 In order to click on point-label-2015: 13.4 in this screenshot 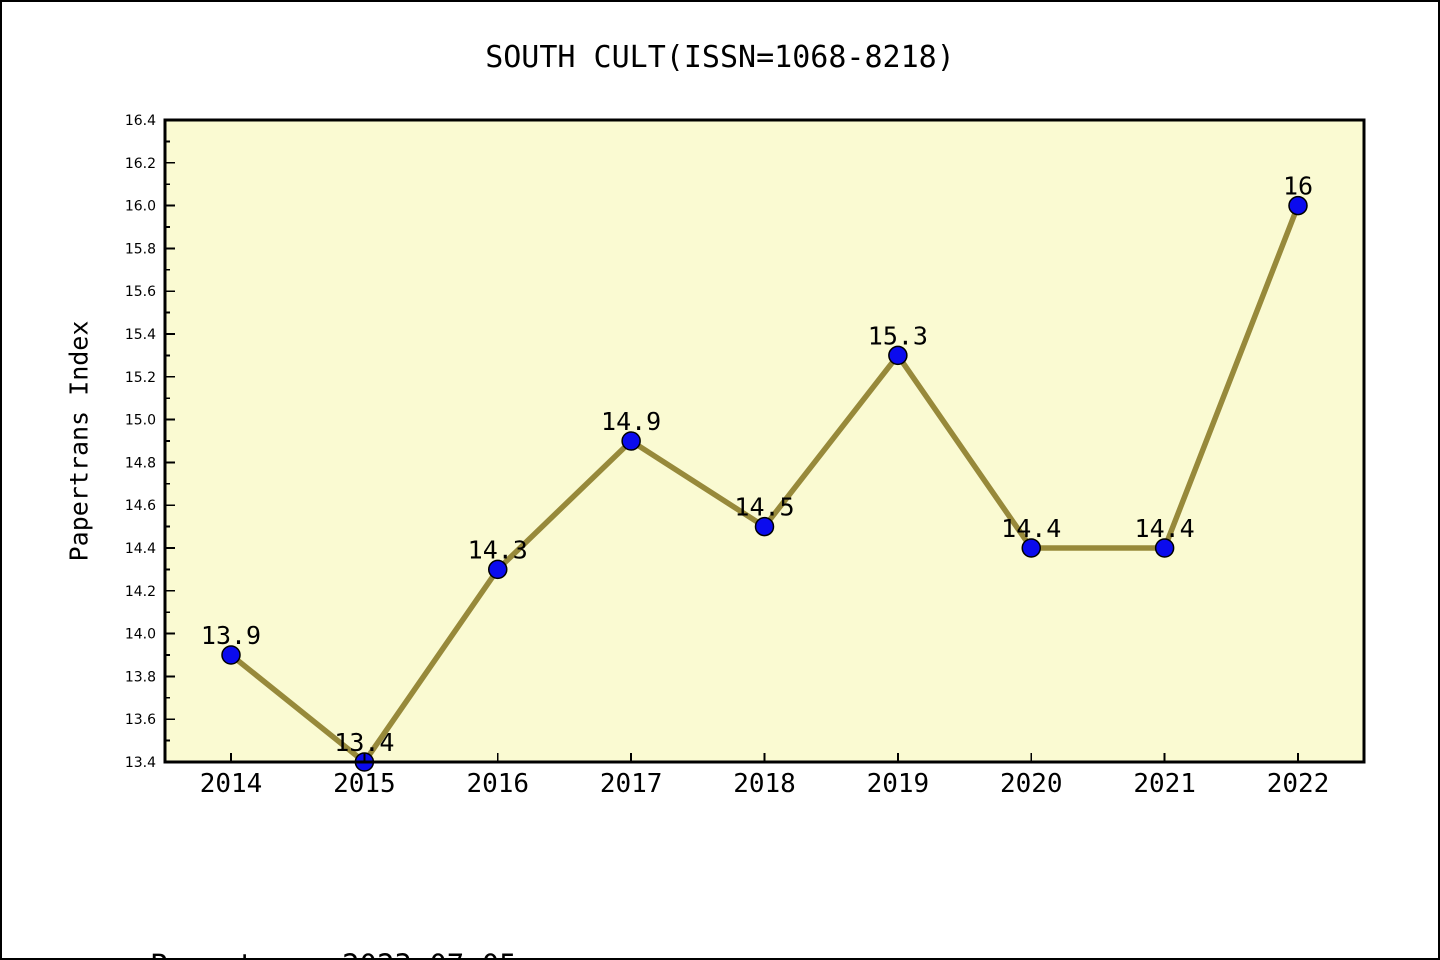, I will do `click(364, 742)`.